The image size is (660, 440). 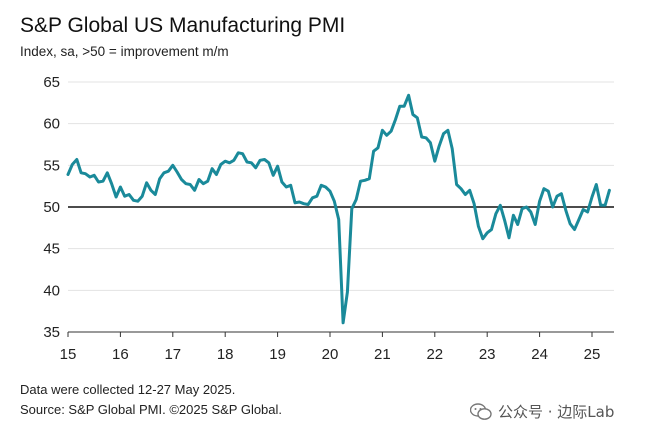 I want to click on y-tick-label: 40, so click(x=51, y=290).